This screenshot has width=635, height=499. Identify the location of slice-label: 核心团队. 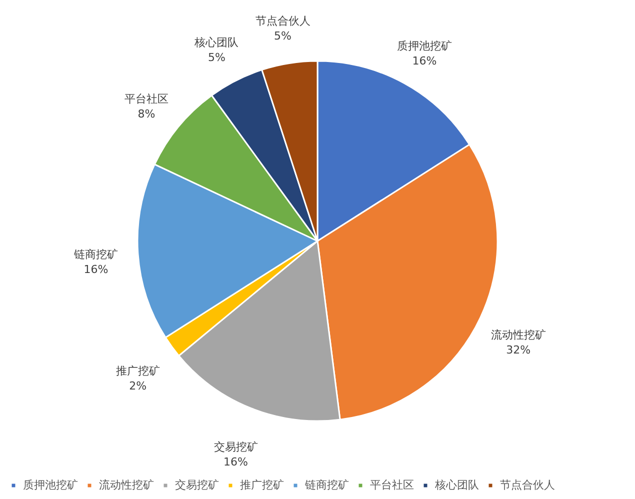
(216, 43).